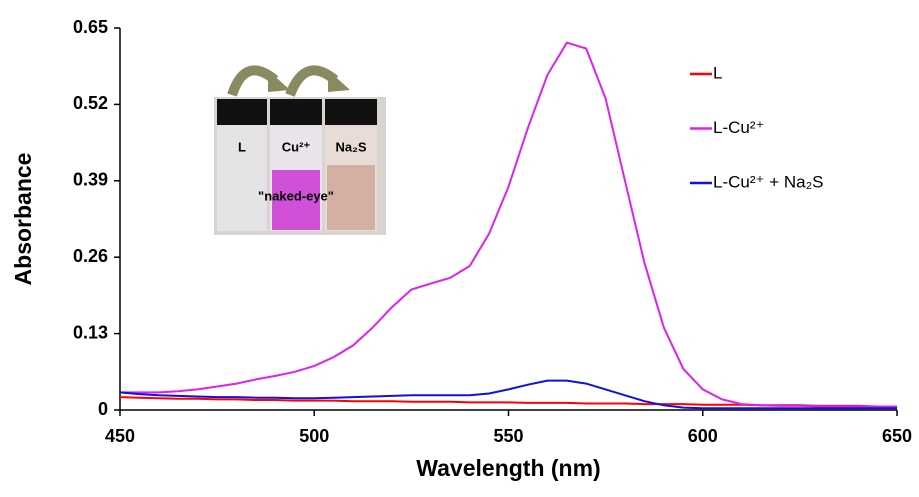 Image resolution: width=919 pixels, height=497 pixels. What do you see at coordinates (296, 146) in the screenshot?
I see `vial-label: Cu²⁺` at bounding box center [296, 146].